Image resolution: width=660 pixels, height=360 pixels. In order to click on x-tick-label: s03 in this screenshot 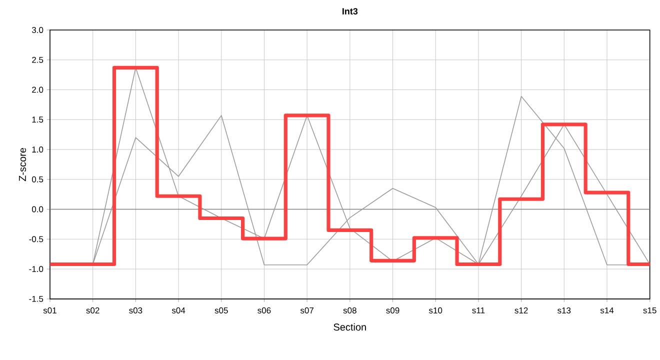, I will do `click(135, 310)`.